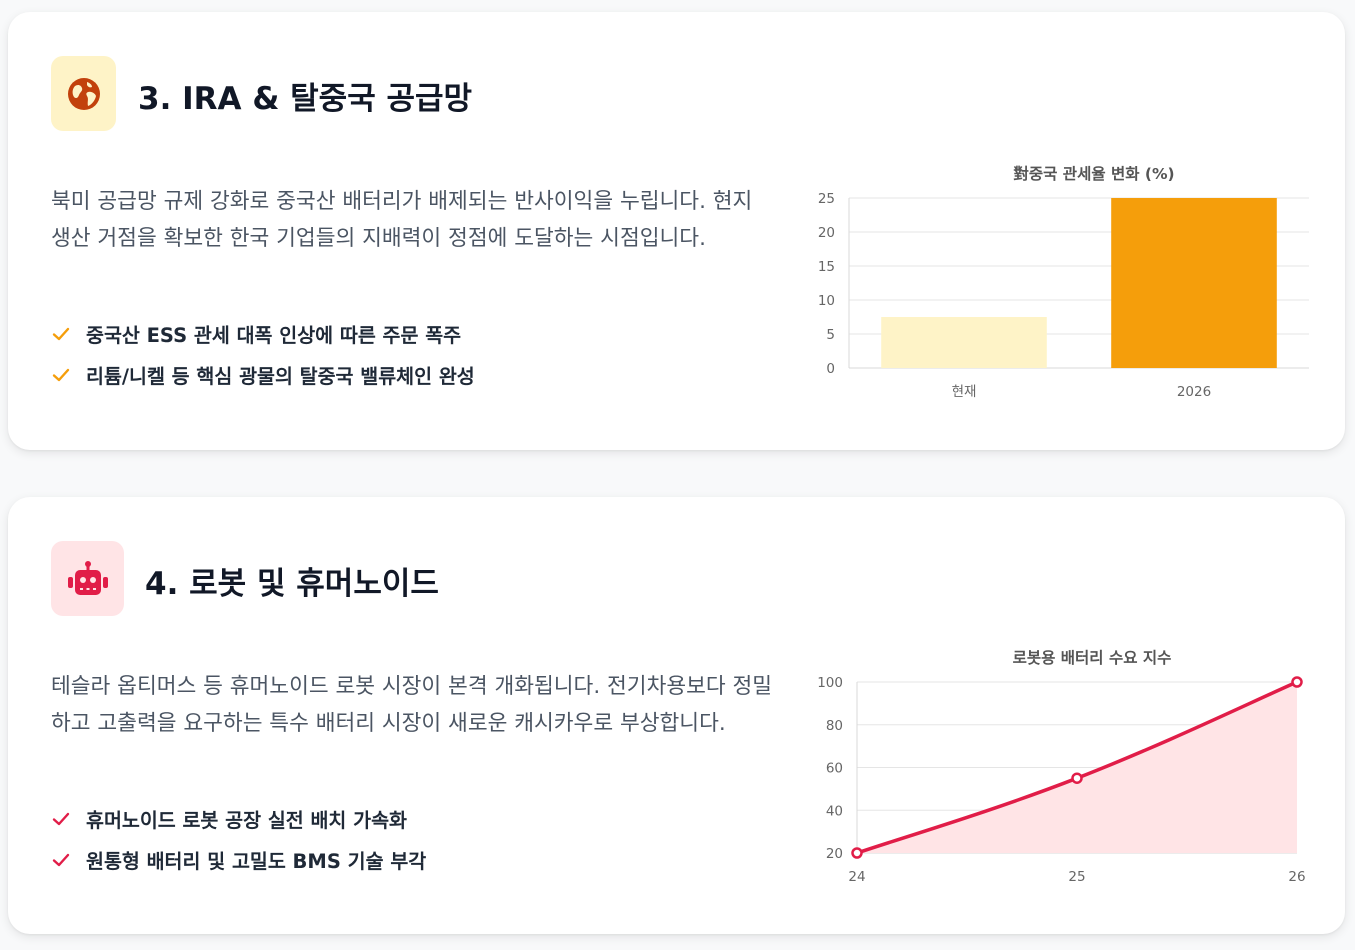 The image size is (1355, 950). I want to click on y-tick-label: 60, so click(834, 769).